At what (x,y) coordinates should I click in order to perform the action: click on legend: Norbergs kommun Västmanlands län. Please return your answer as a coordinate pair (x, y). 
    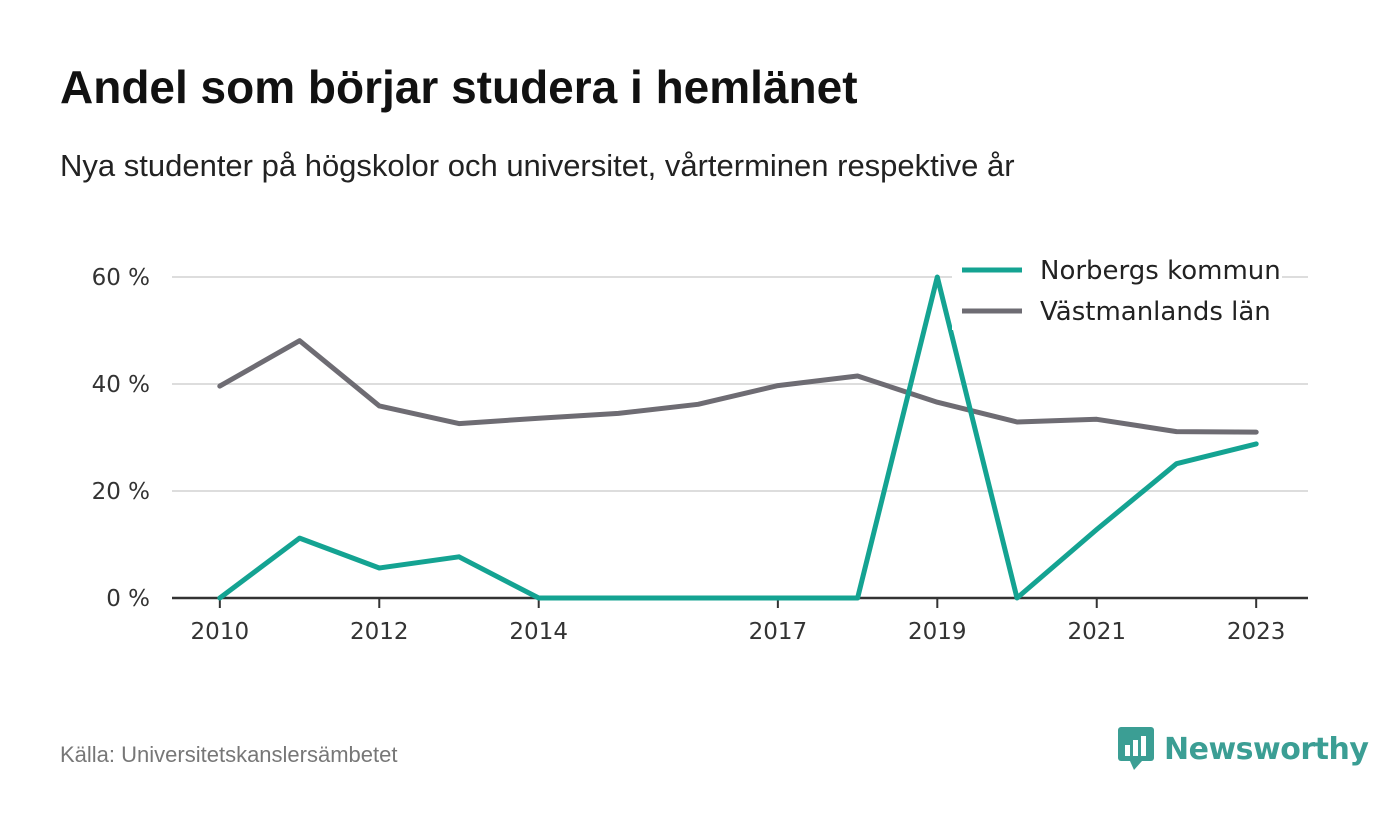
    Looking at the image, I should click on (1117, 289).